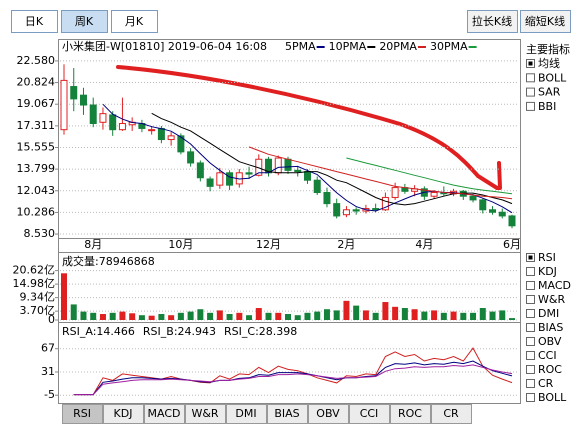 This screenshot has height=432, width=579. I want to click on action-button-label: 拉长K线, so click(492, 21).